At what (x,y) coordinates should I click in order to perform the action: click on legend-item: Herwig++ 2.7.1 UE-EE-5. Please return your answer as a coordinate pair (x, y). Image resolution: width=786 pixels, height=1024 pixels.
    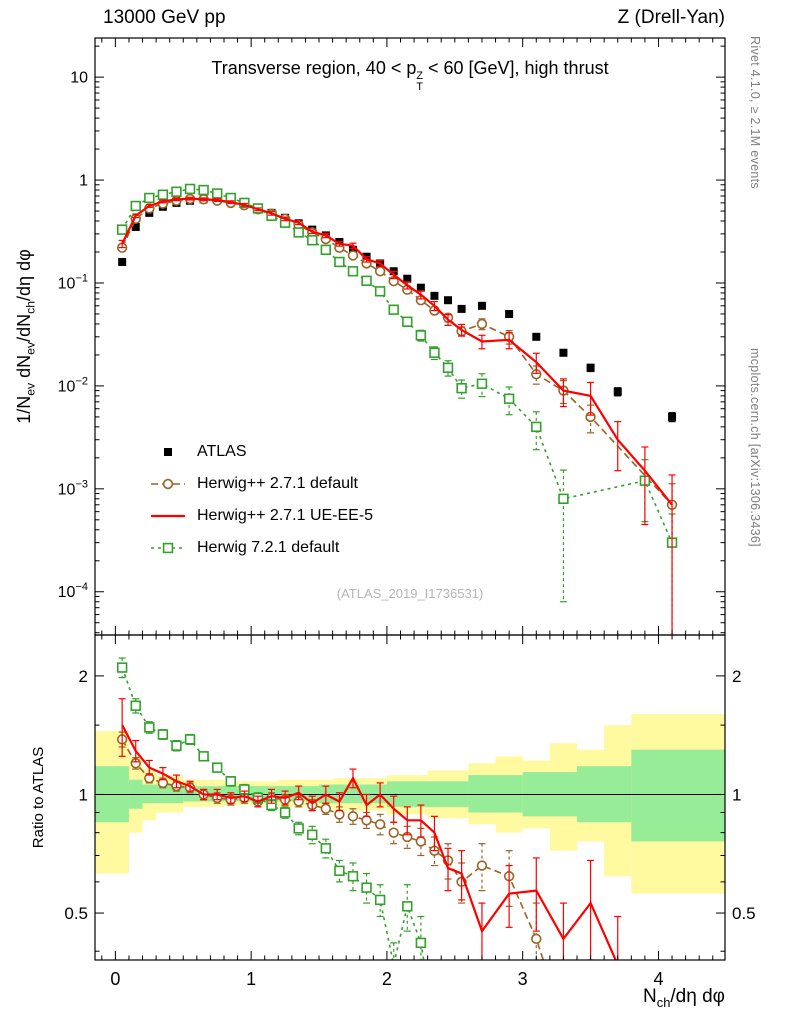
    Looking at the image, I should click on (261, 516).